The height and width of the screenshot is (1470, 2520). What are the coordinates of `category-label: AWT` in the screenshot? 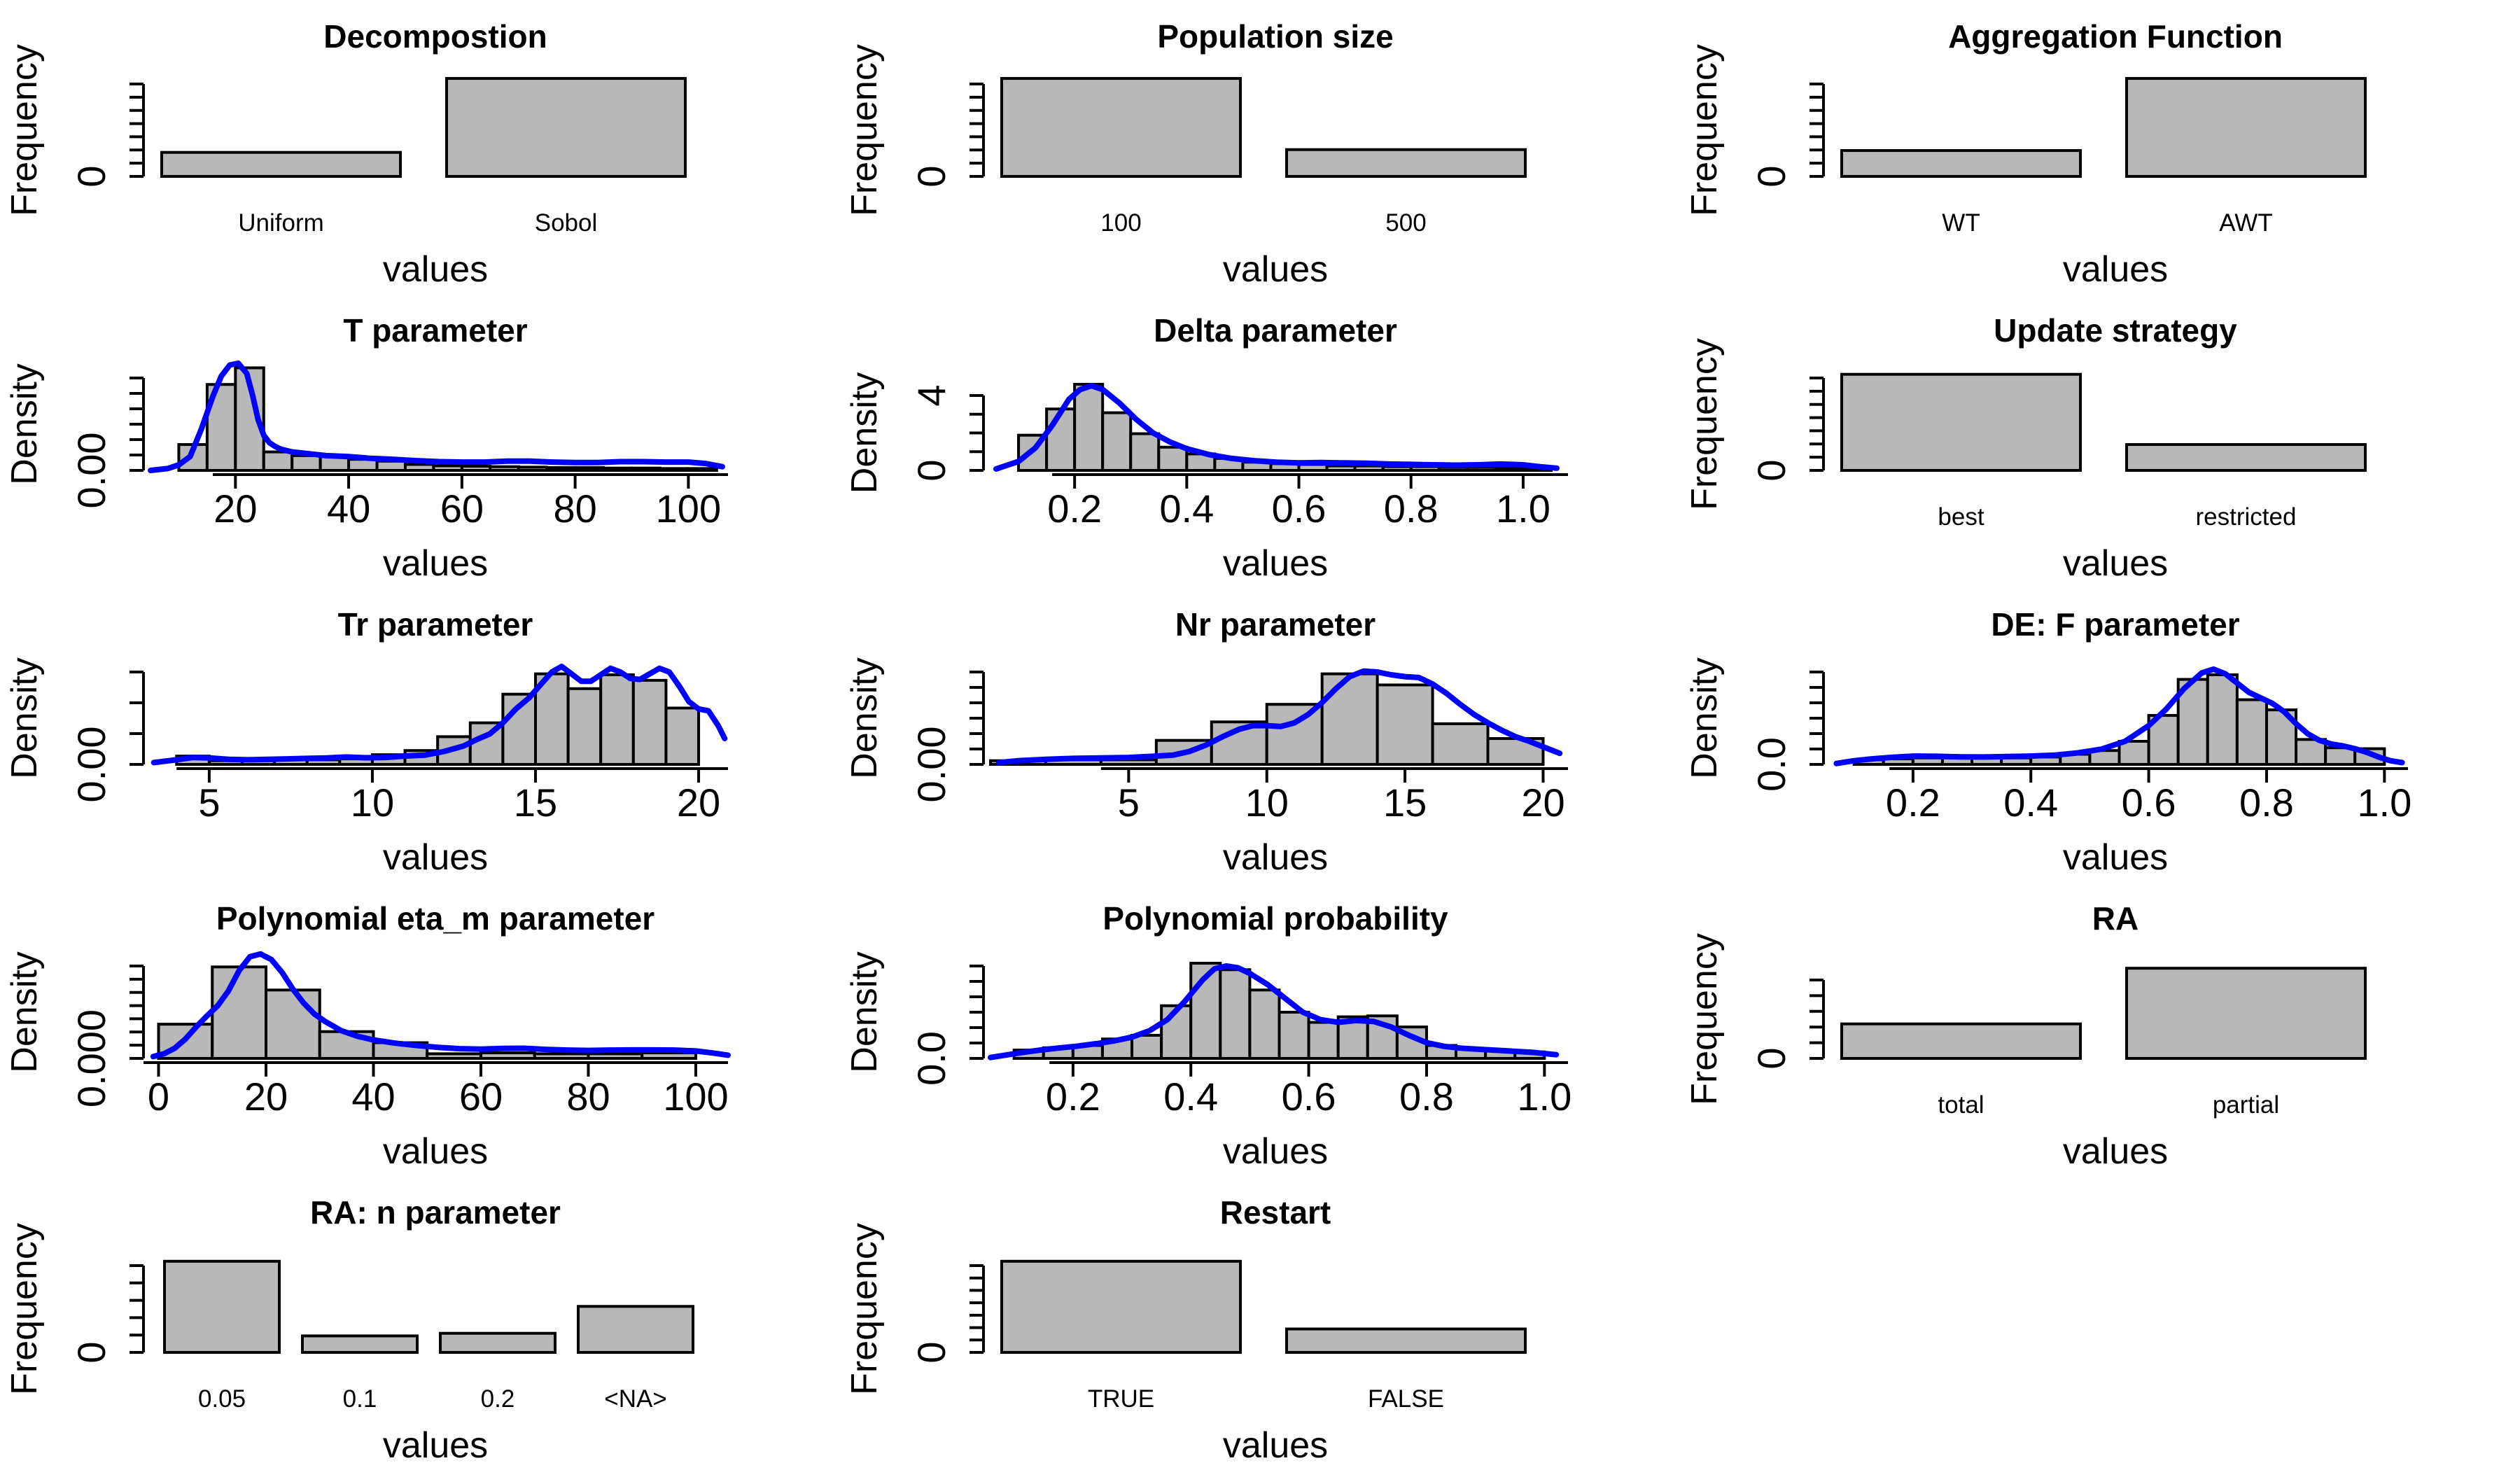 It's located at (2245, 223).